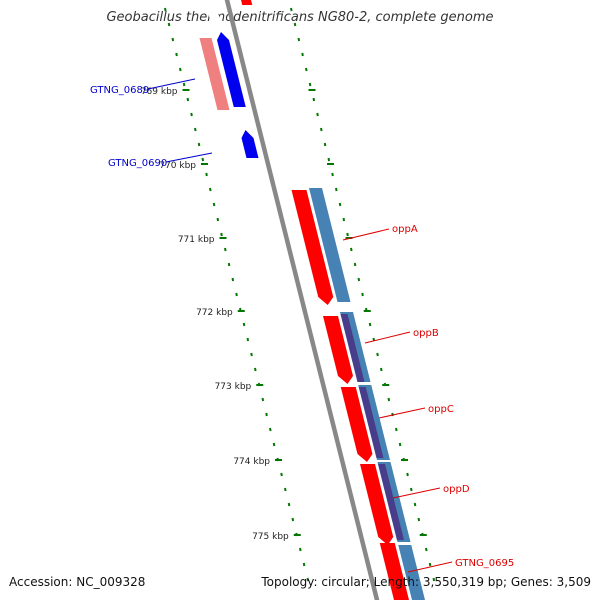 This screenshot has width=600, height=600. I want to click on domain-oppD, so click(391, 502).